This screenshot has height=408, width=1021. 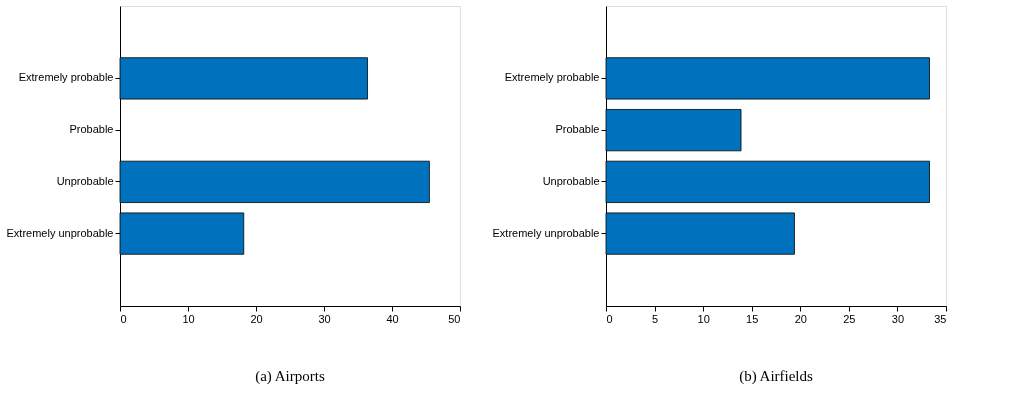 I want to click on x-tick-label: 25, so click(x=849, y=318).